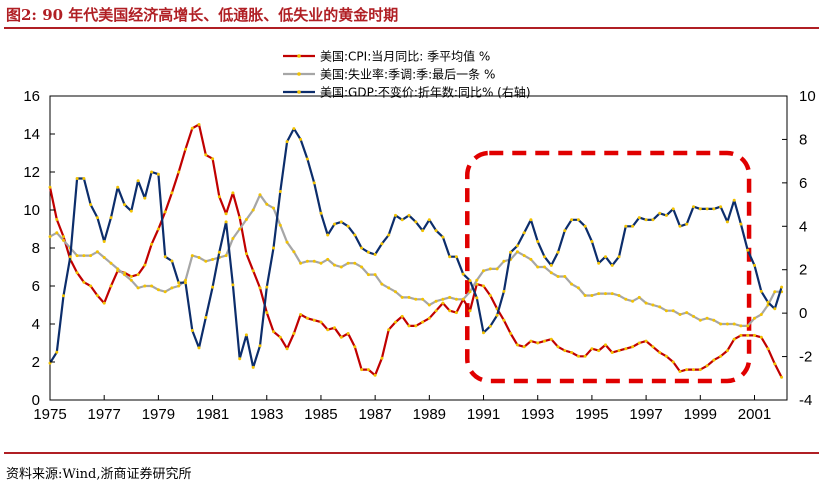 This screenshot has width=823, height=486. What do you see at coordinates (320, 414) in the screenshot?
I see `x-tick-label: 1985` at bounding box center [320, 414].